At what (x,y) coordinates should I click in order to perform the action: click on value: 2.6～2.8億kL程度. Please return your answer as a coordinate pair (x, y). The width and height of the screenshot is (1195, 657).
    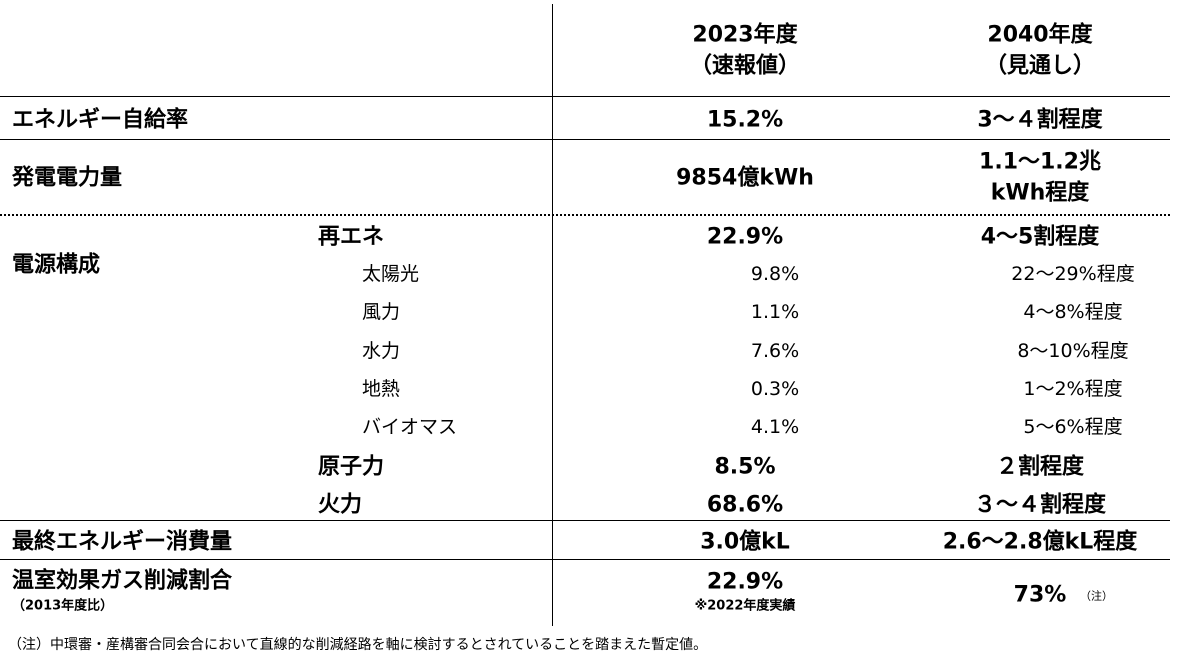
    Looking at the image, I should click on (1040, 542).